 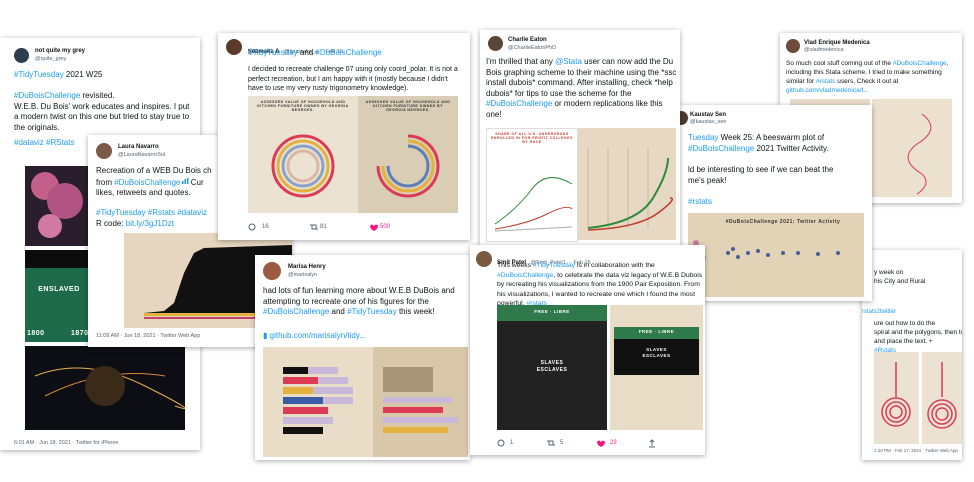 What do you see at coordinates (527, 40) in the screenshot?
I see `author-name: Charlie Eaton` at bounding box center [527, 40].